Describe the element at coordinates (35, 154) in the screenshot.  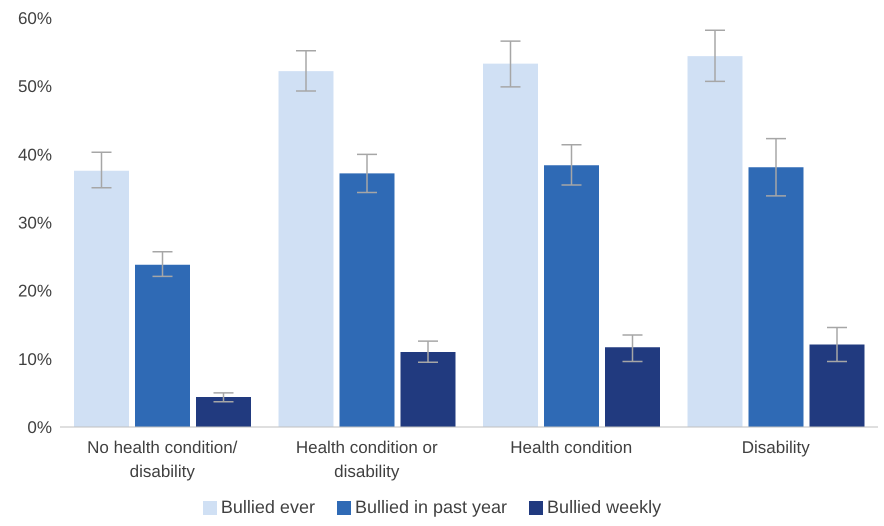
I see `y-tick-label: 40%` at that location.